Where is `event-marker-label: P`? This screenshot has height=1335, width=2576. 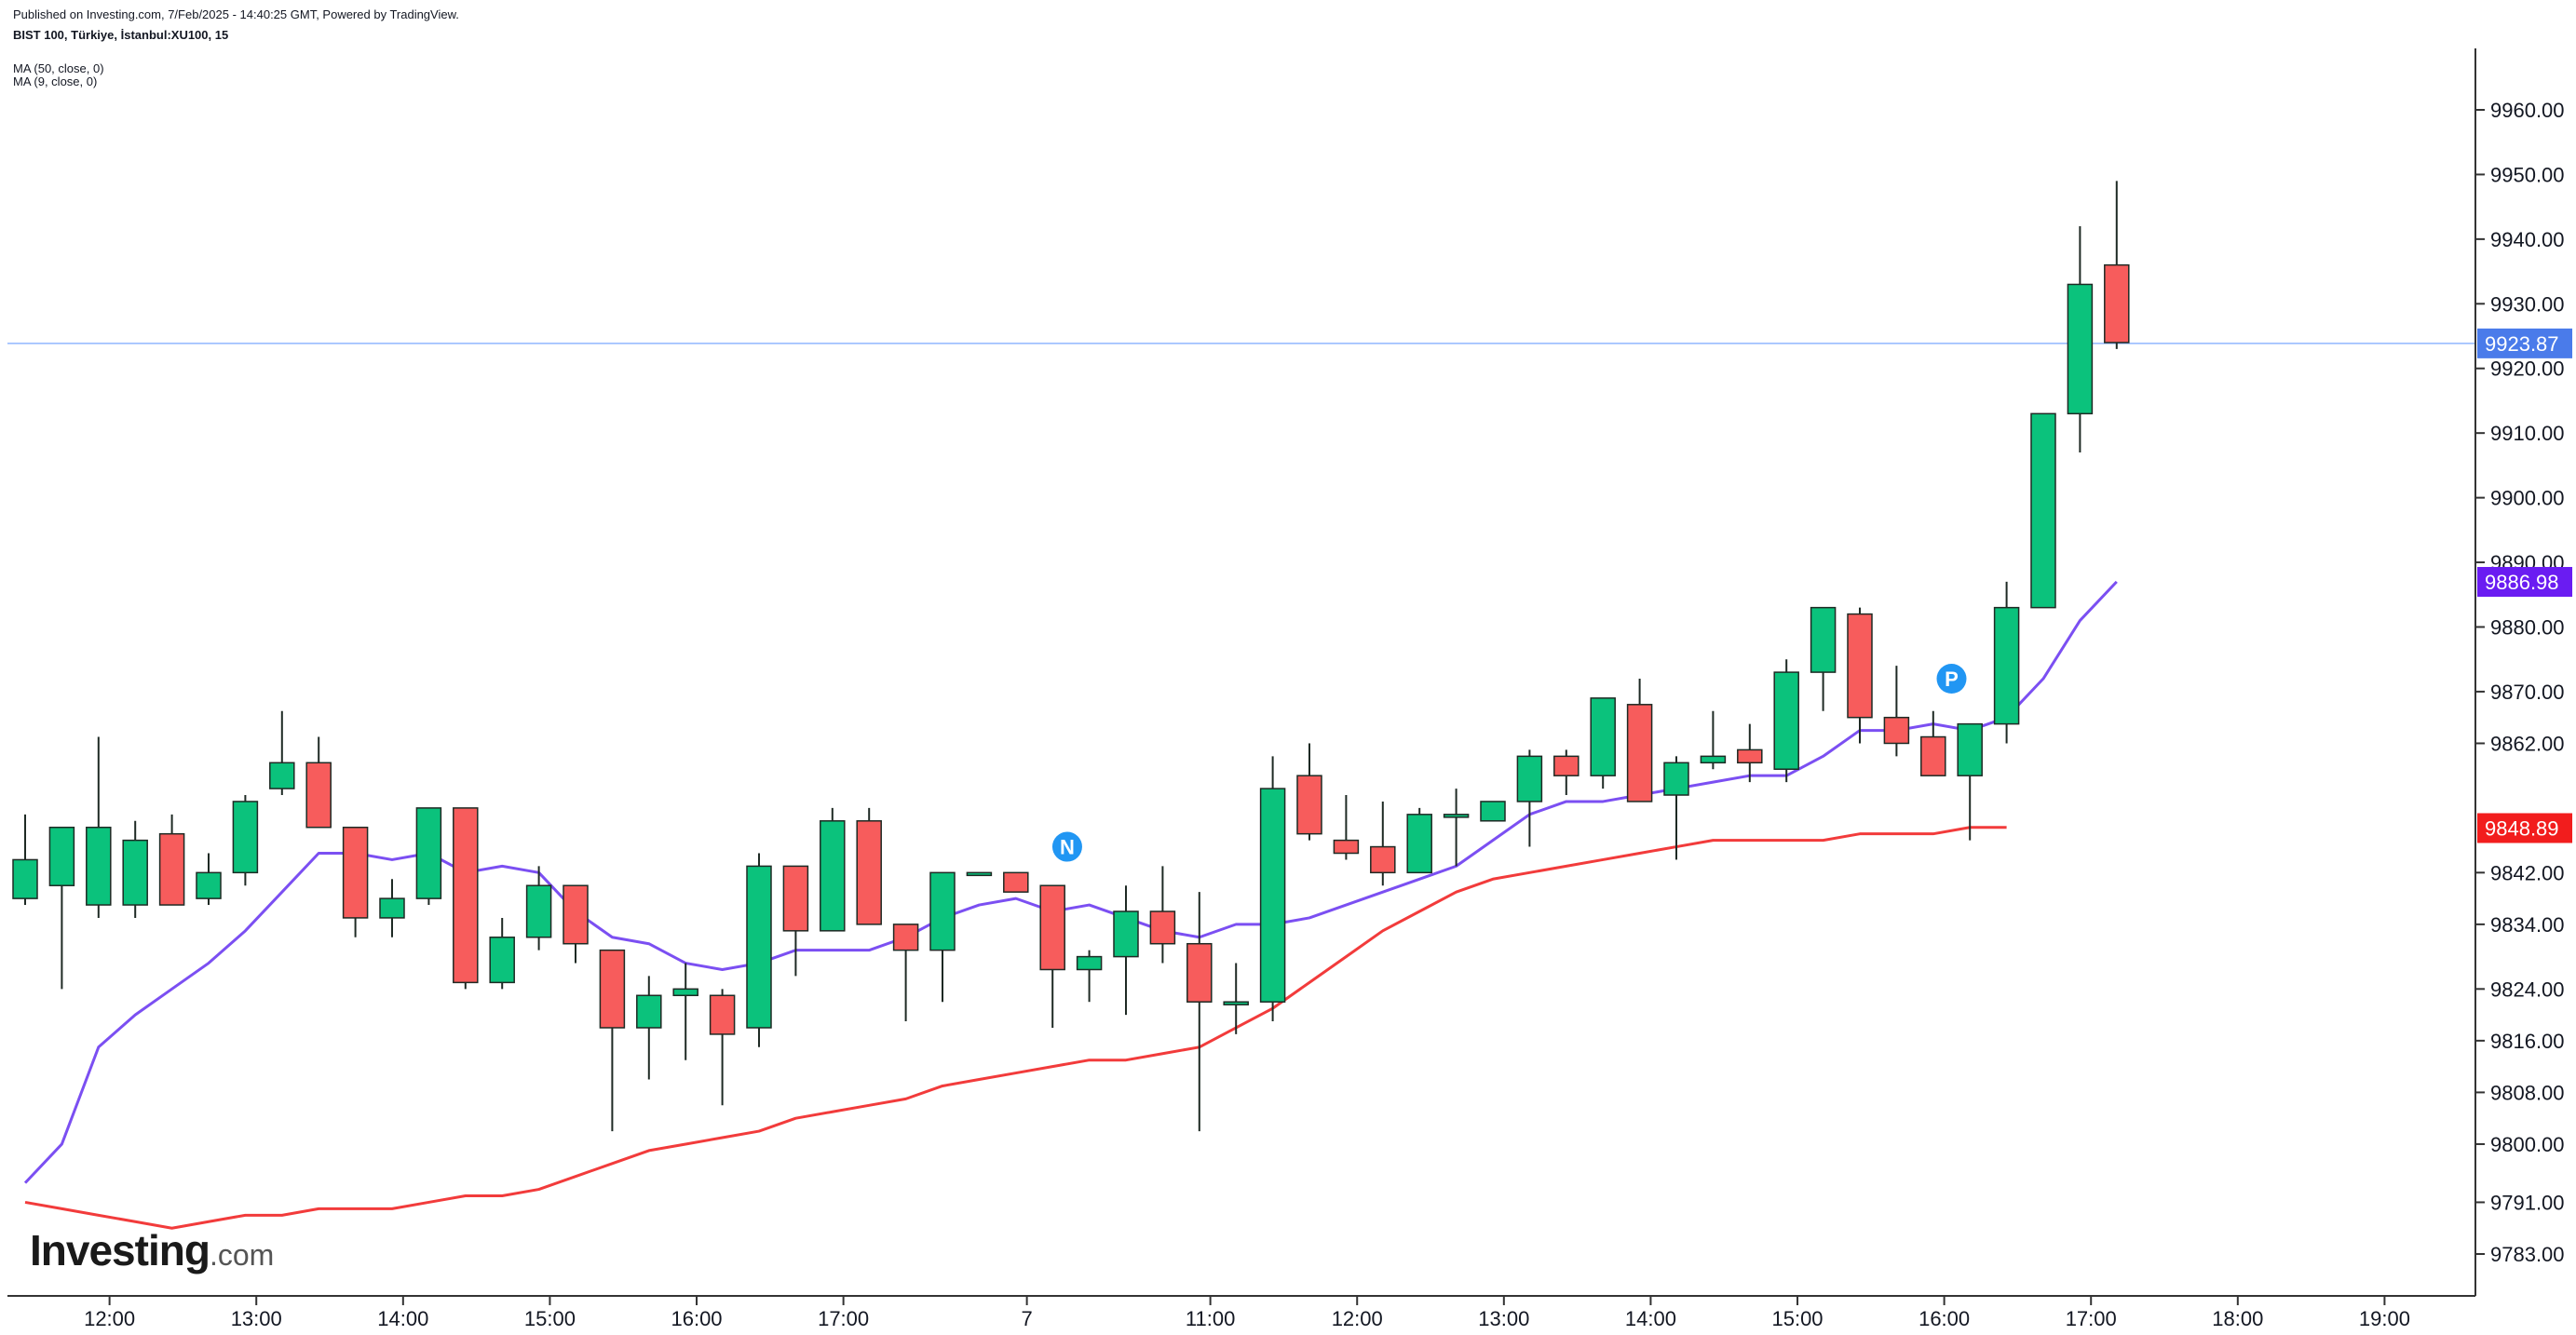
event-marker-label: P is located at coordinates (1952, 679).